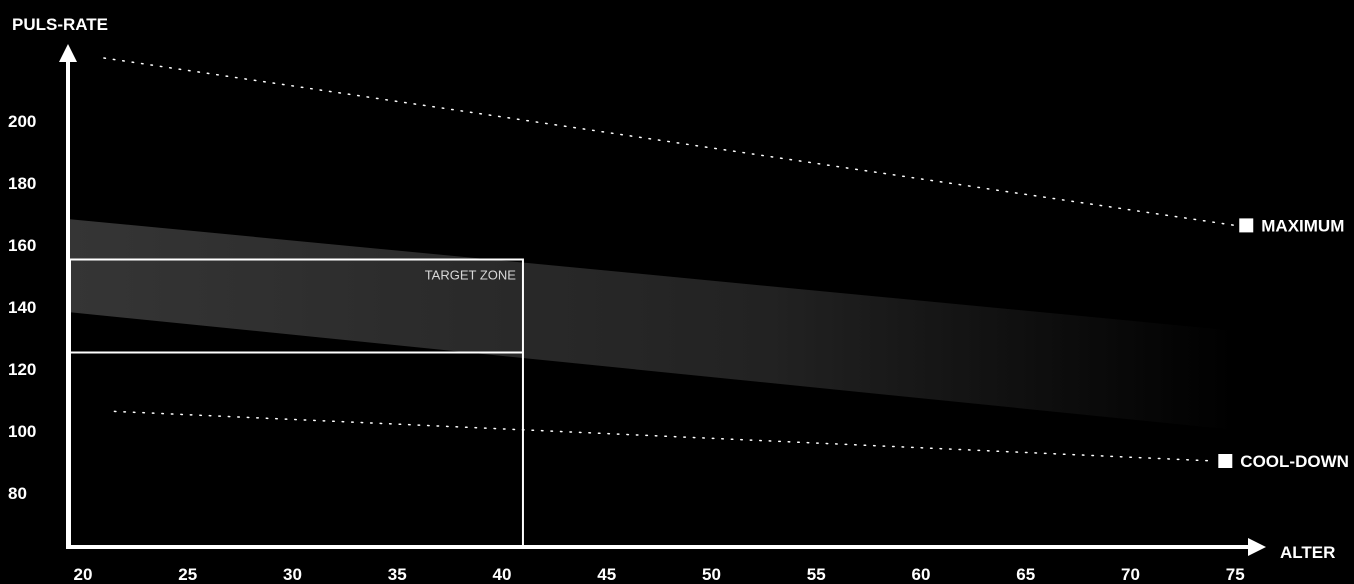 The width and height of the screenshot is (1354, 584). Describe the element at coordinates (1257, 547) in the screenshot. I see `x-axis-arrow` at that location.